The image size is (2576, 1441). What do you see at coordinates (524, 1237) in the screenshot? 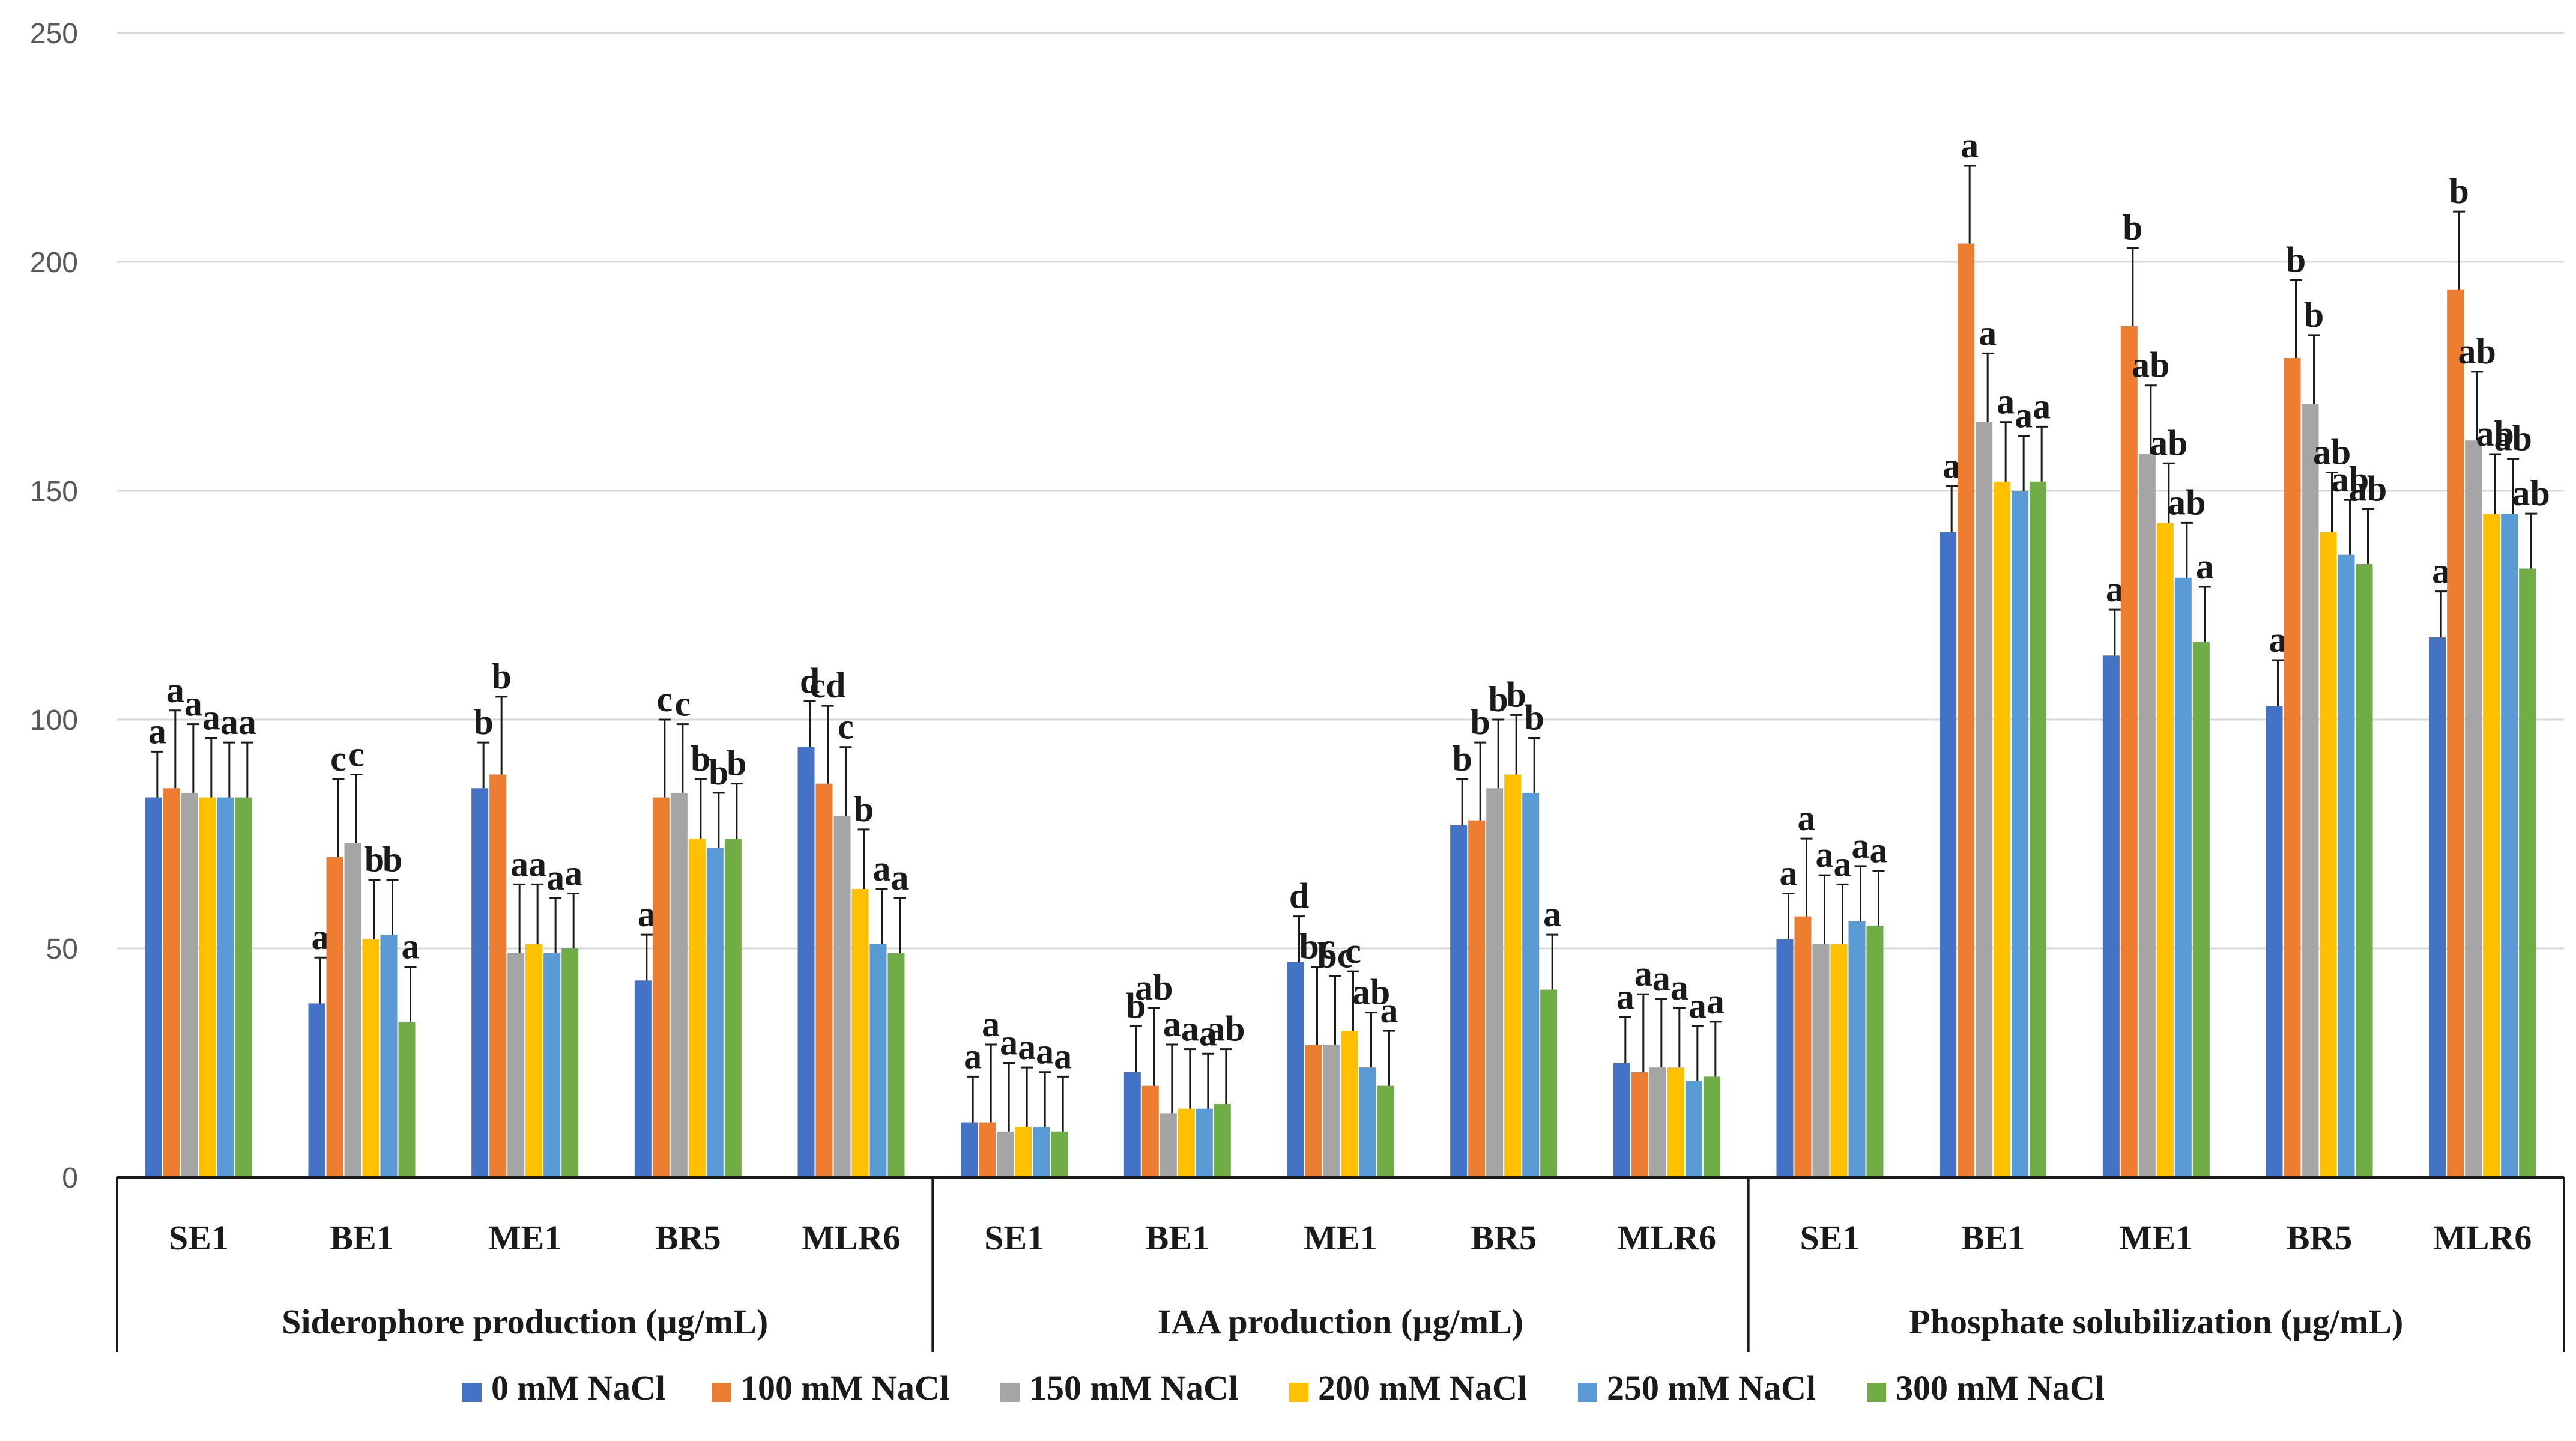
I see `category-label: ME1` at bounding box center [524, 1237].